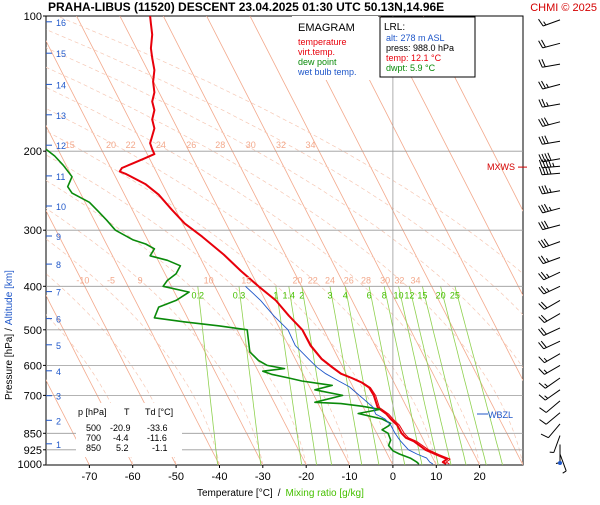  What do you see at coordinates (58, 237) in the screenshot?
I see `altitude-tick-label: 9` at bounding box center [58, 237].